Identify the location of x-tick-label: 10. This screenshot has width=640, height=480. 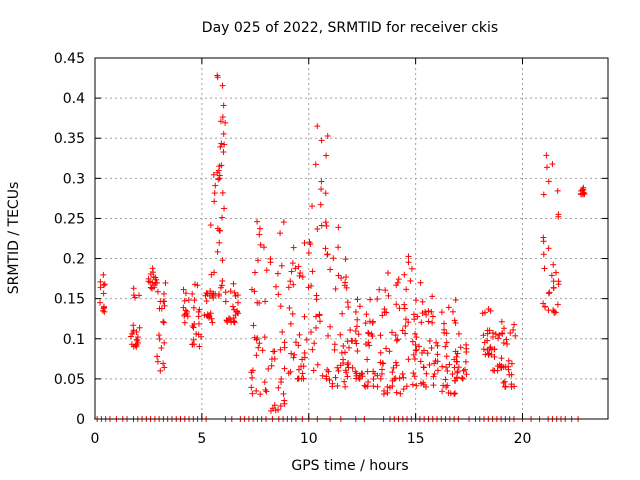
(309, 439).